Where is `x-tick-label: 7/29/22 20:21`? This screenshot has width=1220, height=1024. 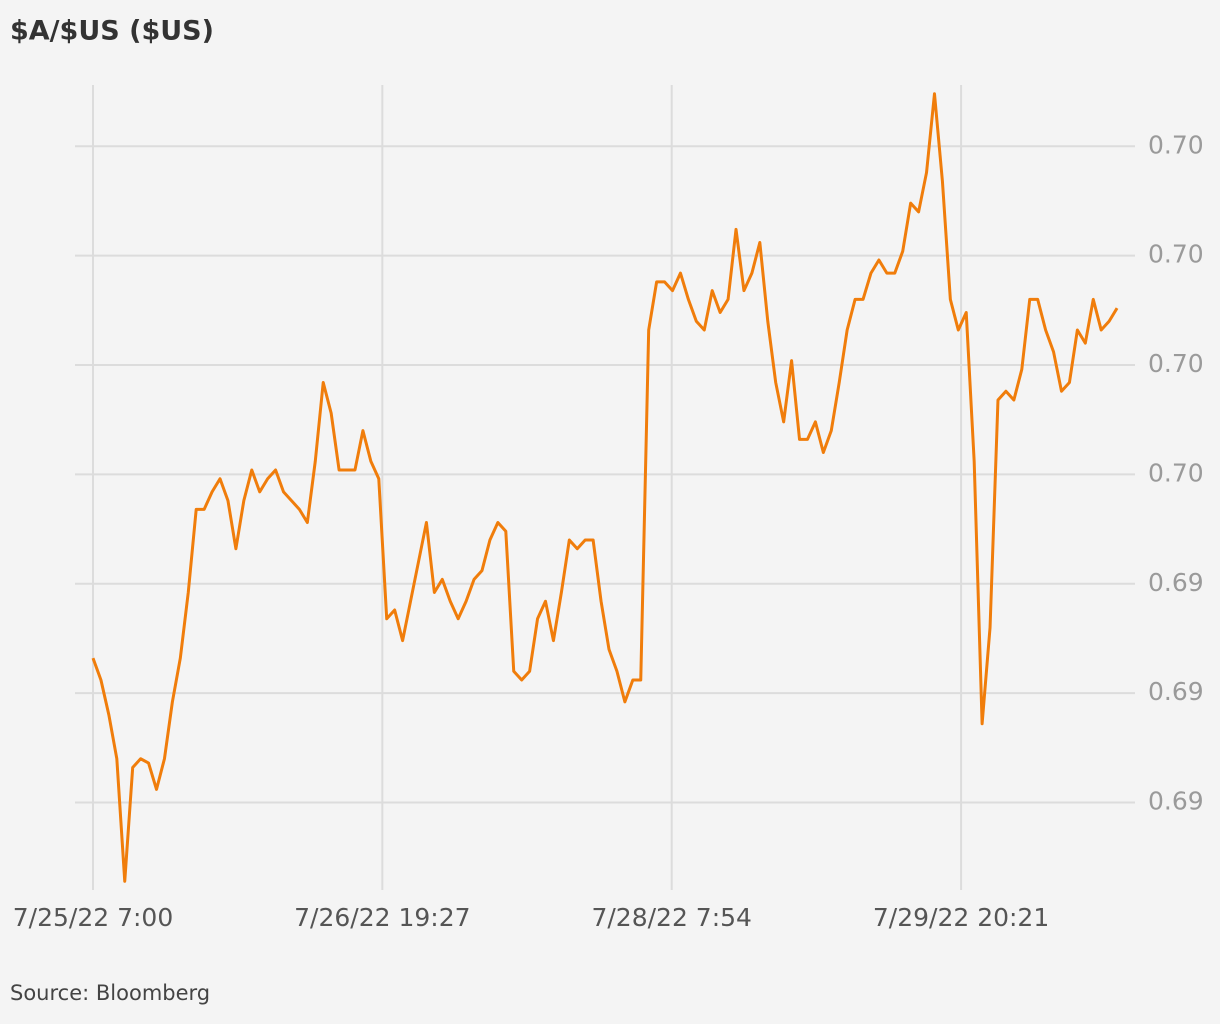
x-tick-label: 7/29/22 20:21 is located at coordinates (961, 917).